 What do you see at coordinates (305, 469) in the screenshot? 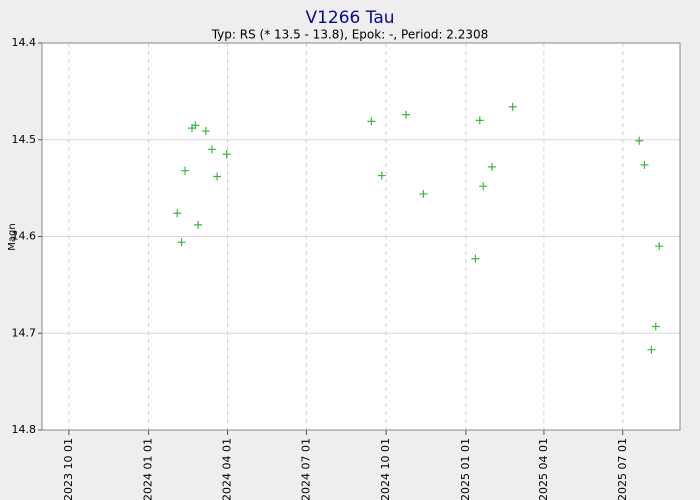
I see `x-tick-label: 2024 07 01` at bounding box center [305, 469].